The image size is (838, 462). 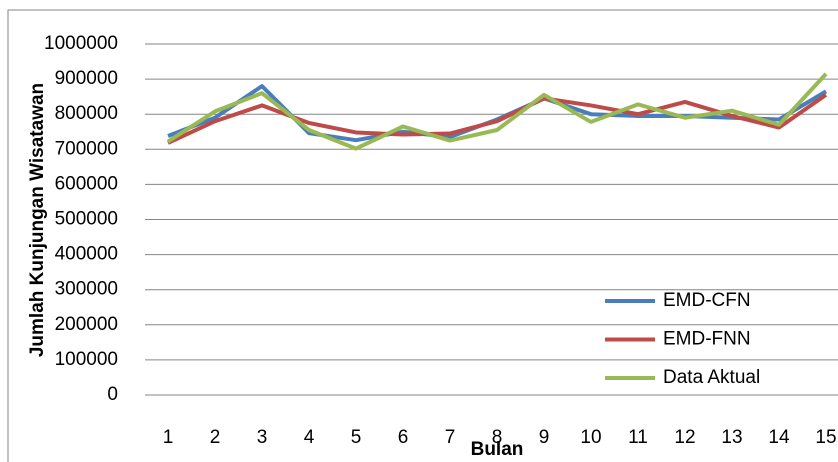 What do you see at coordinates (638, 437) in the screenshot?
I see `x-tick-label: 11` at bounding box center [638, 437].